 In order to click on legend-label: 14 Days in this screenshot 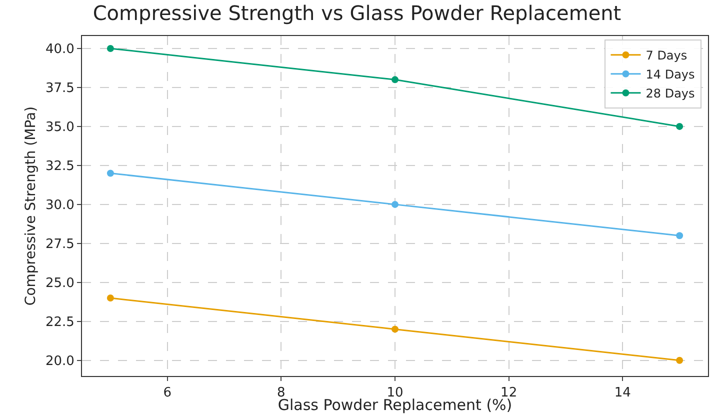, I will do `click(670, 75)`.